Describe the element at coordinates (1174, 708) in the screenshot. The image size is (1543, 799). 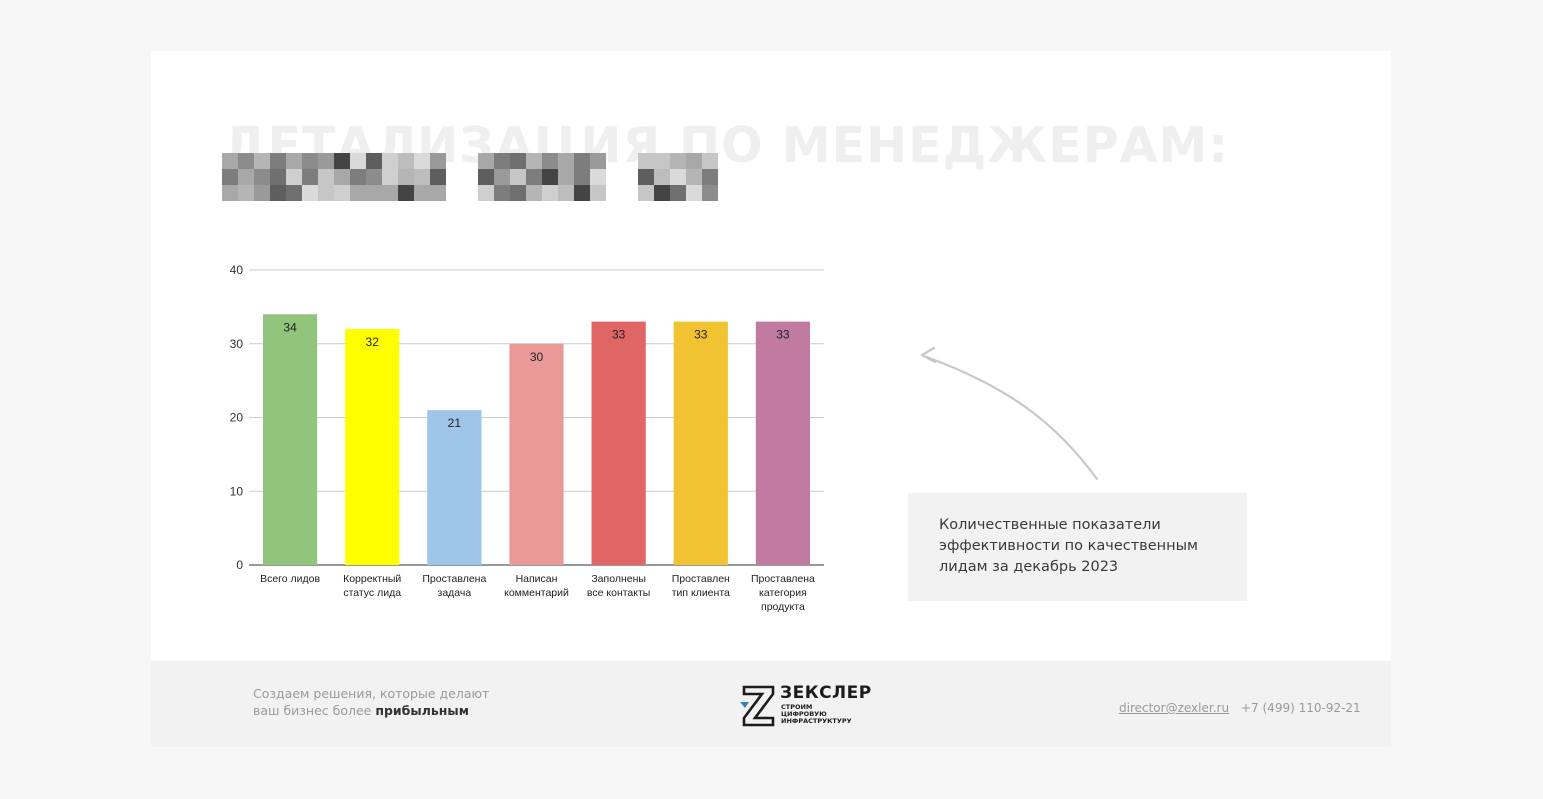
I see `email-link: director@zexler.ru` at that location.